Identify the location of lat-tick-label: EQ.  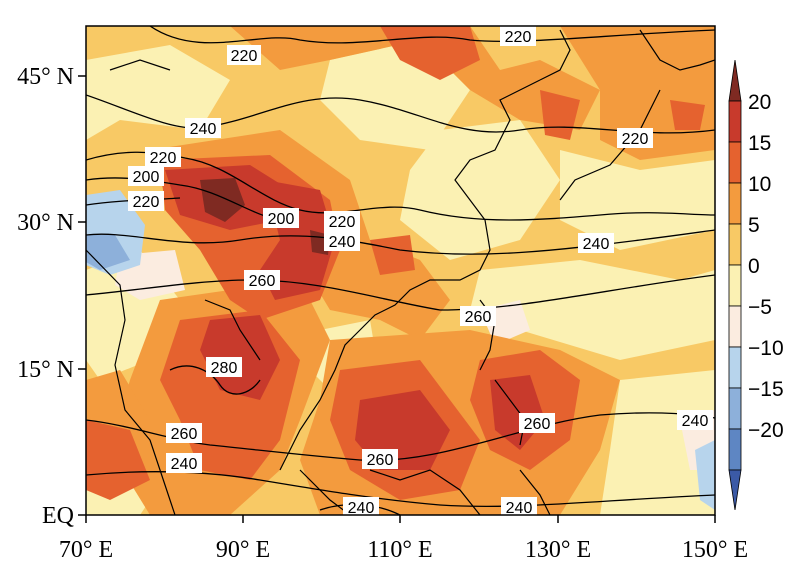
(58, 516).